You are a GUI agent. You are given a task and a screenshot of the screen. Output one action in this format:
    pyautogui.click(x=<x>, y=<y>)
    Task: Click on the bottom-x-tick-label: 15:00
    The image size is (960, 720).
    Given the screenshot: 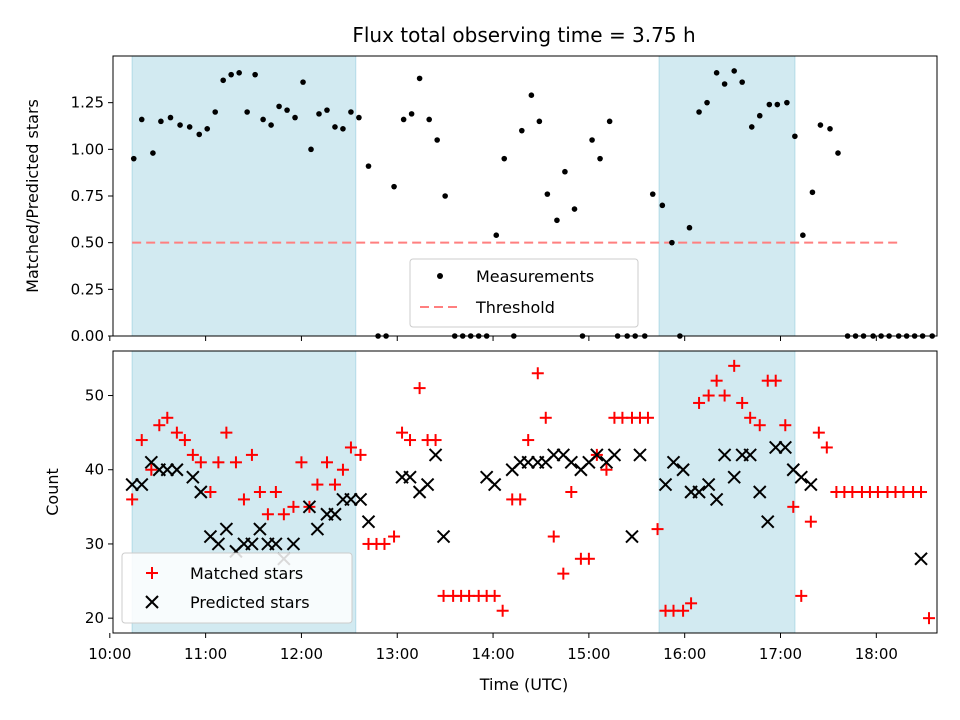 What is the action you would take?
    pyautogui.click(x=588, y=654)
    